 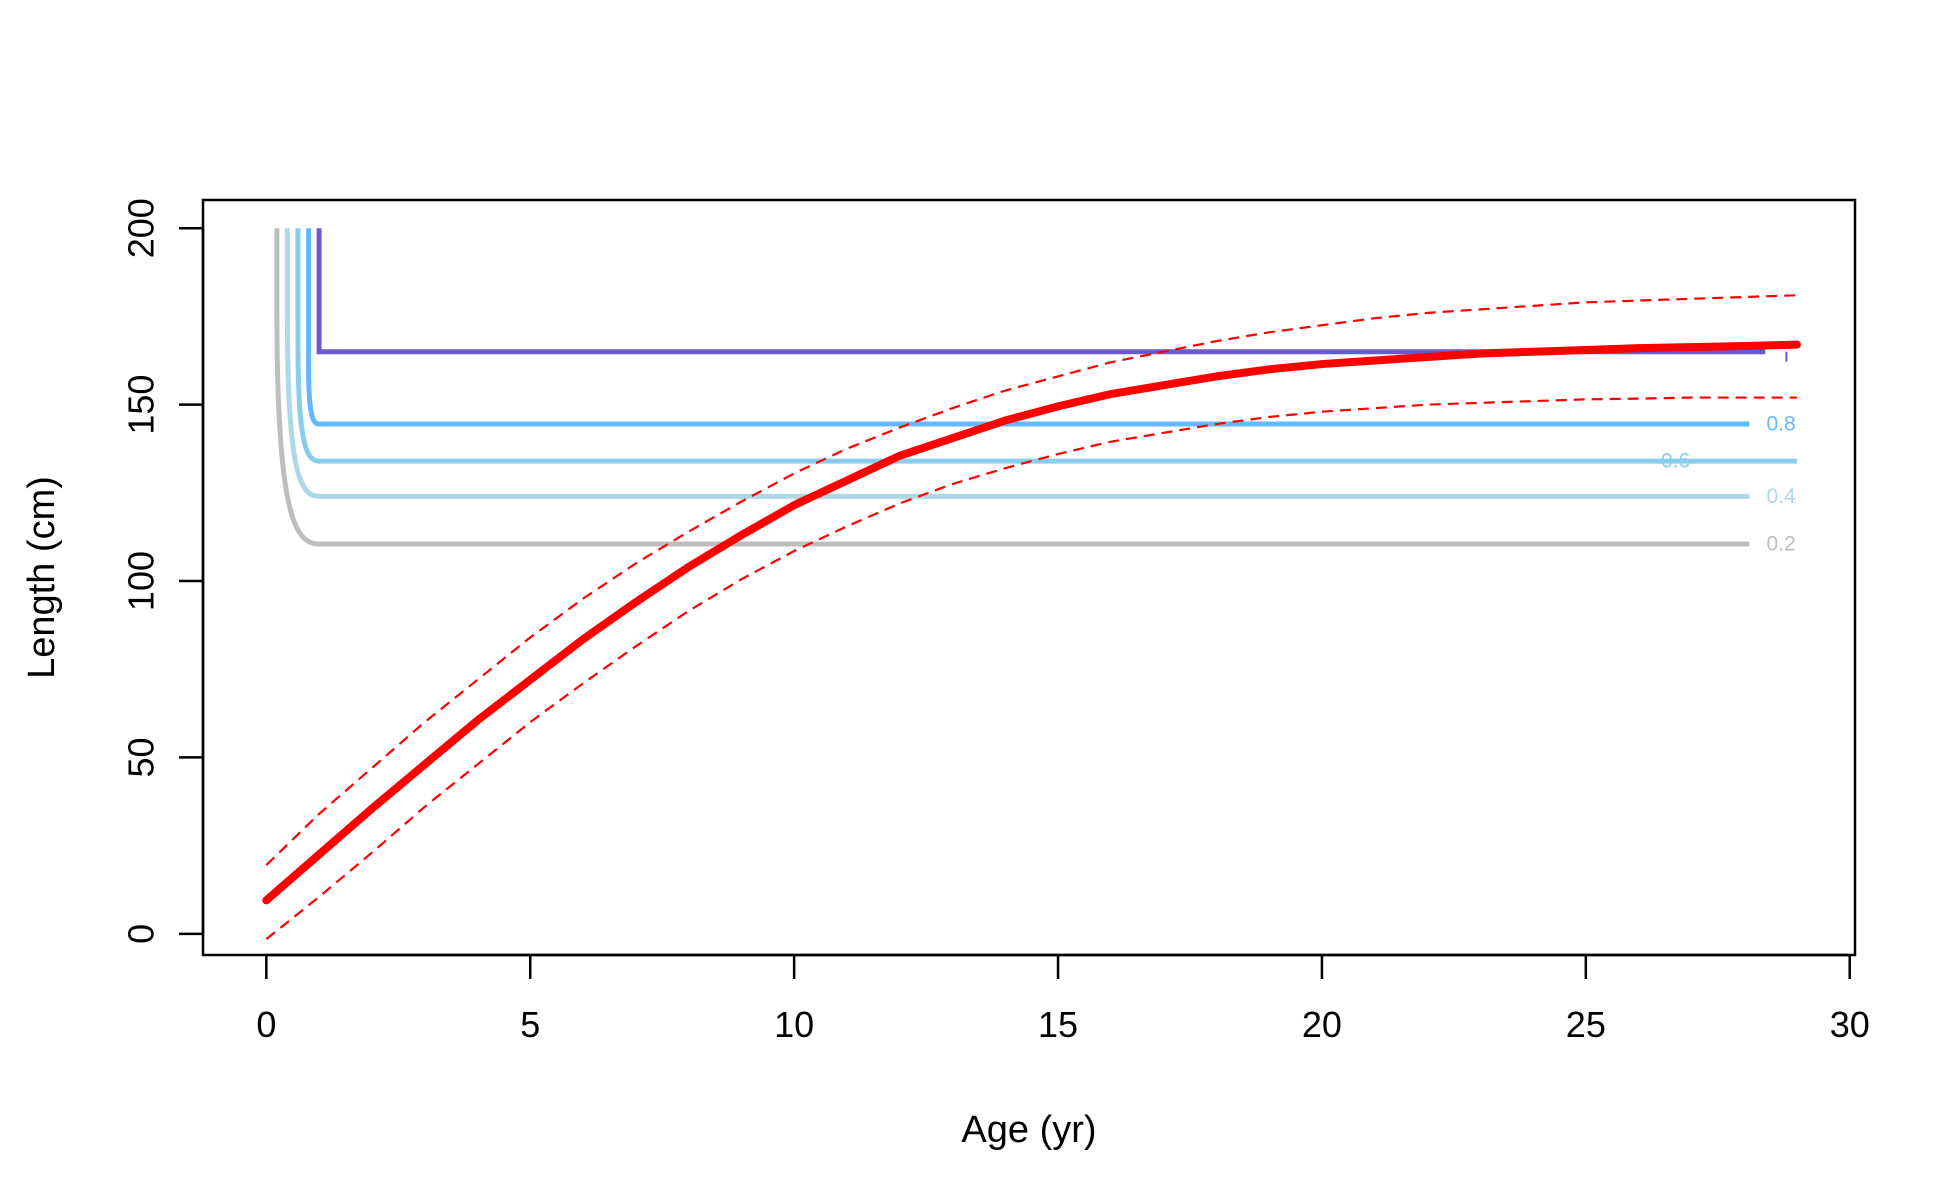 I want to click on contour-line-0.8, so click(x=1028, y=327).